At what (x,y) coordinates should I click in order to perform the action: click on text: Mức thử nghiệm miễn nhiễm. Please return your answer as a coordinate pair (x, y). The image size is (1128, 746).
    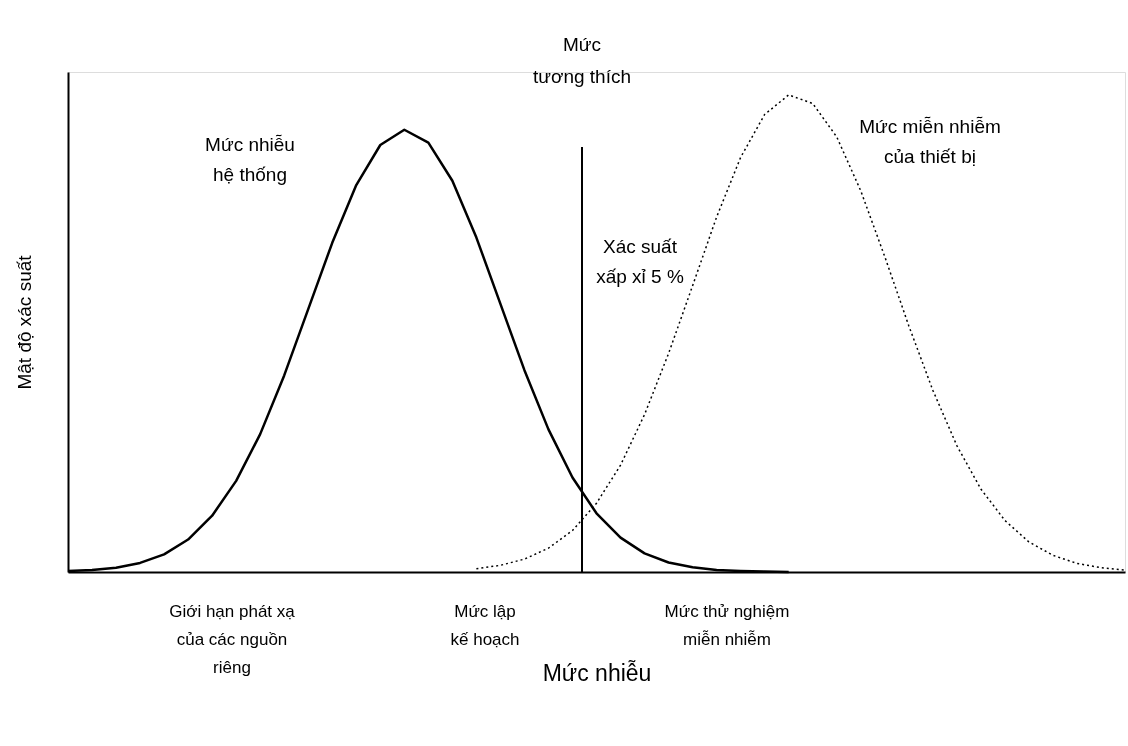
    Looking at the image, I should click on (727, 625).